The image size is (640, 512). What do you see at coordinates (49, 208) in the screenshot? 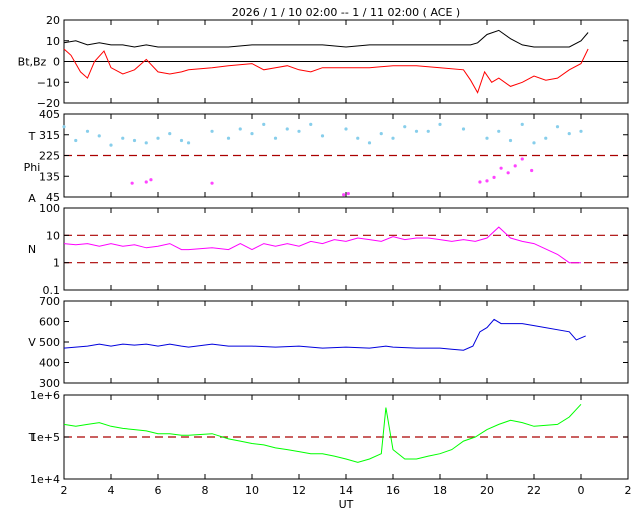
I see `y-tick-label: 100` at bounding box center [49, 208].